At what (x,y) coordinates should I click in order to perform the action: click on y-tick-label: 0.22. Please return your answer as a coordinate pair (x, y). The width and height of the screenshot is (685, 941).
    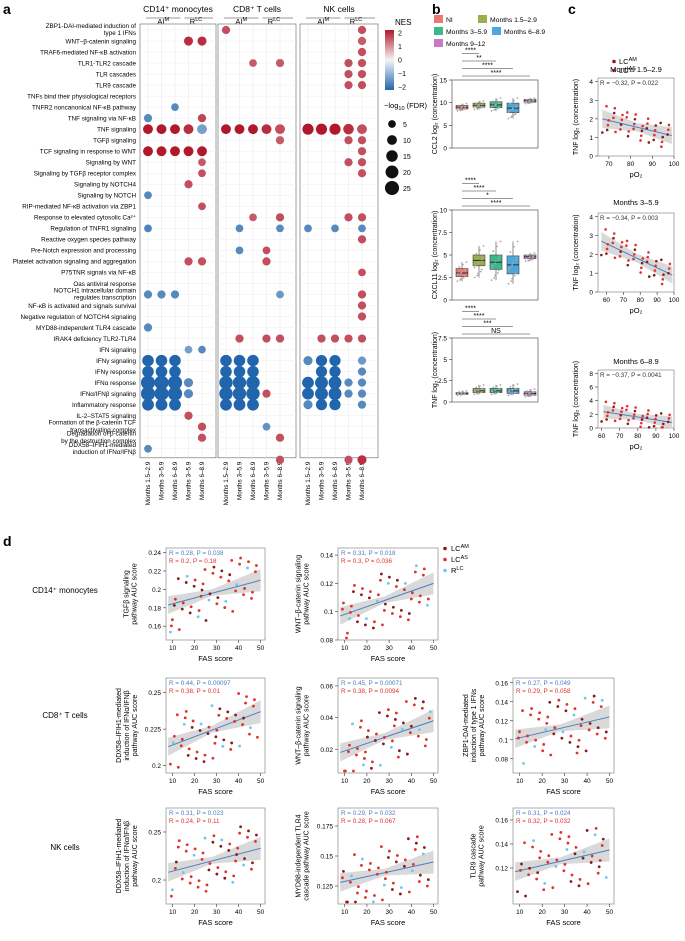
    Looking at the image, I should click on (154, 572).